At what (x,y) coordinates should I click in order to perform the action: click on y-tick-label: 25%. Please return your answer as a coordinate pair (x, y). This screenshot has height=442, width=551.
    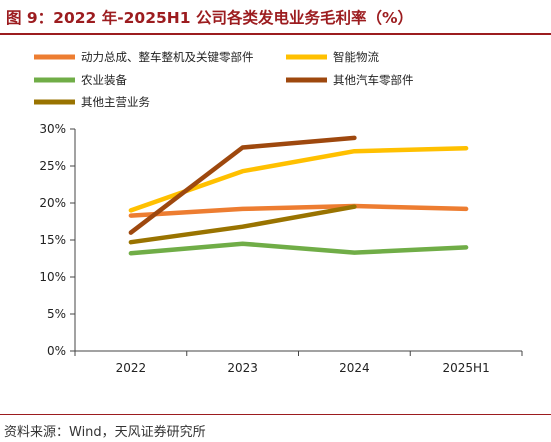
    Looking at the image, I should click on (52, 166).